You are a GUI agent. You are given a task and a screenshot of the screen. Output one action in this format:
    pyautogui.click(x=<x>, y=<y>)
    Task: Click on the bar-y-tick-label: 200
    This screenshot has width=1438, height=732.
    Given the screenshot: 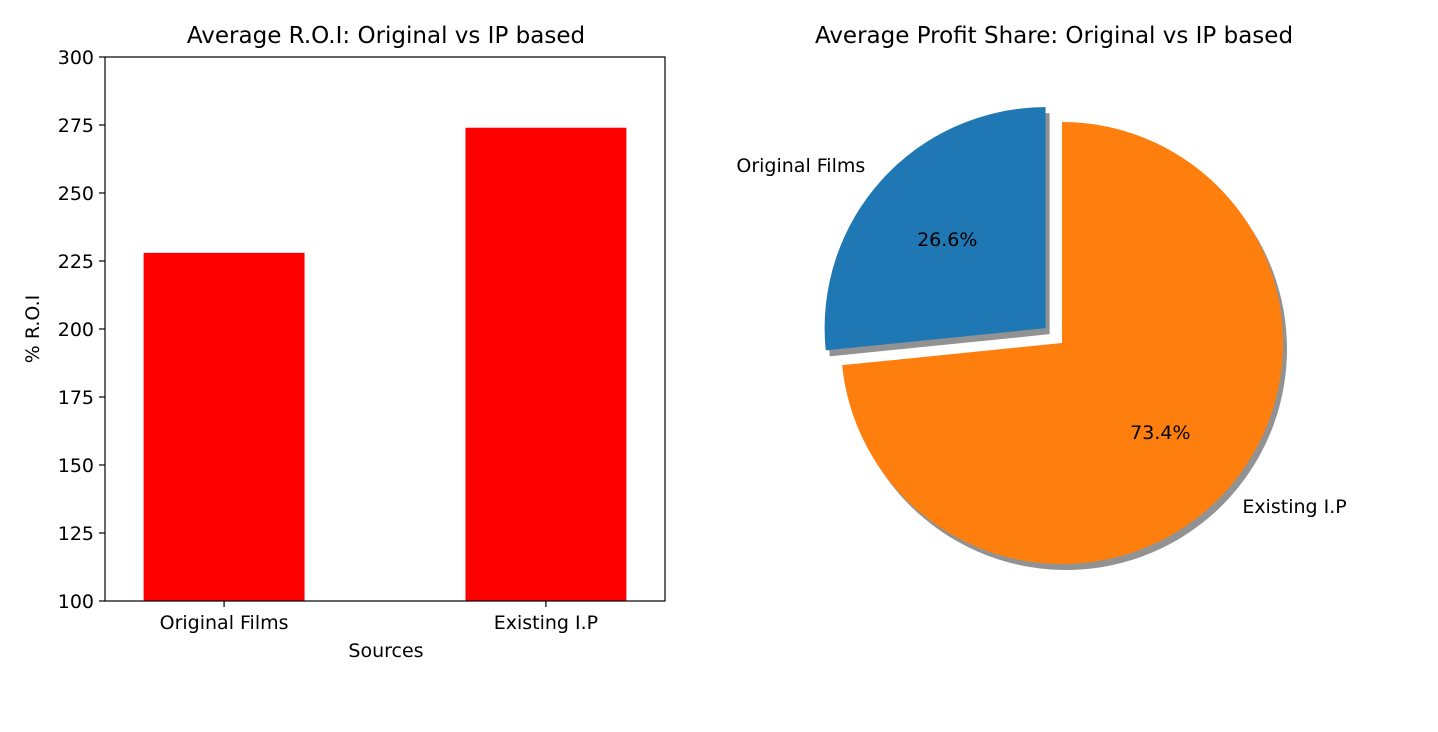 What is the action you would take?
    pyautogui.click(x=76, y=330)
    